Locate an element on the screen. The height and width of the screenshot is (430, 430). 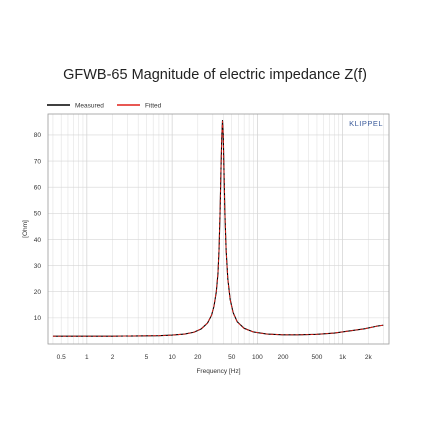
y-tick-label: 30 is located at coordinates (38, 266).